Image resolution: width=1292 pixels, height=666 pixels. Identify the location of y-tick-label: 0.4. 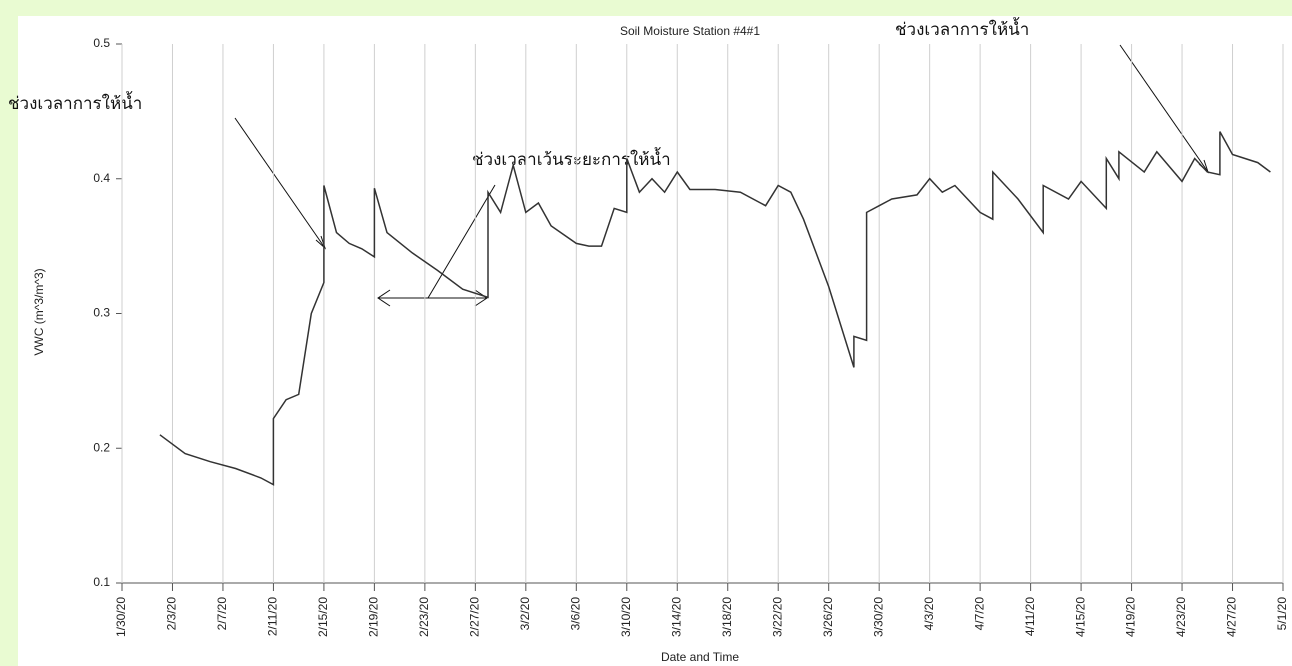
(101, 178).